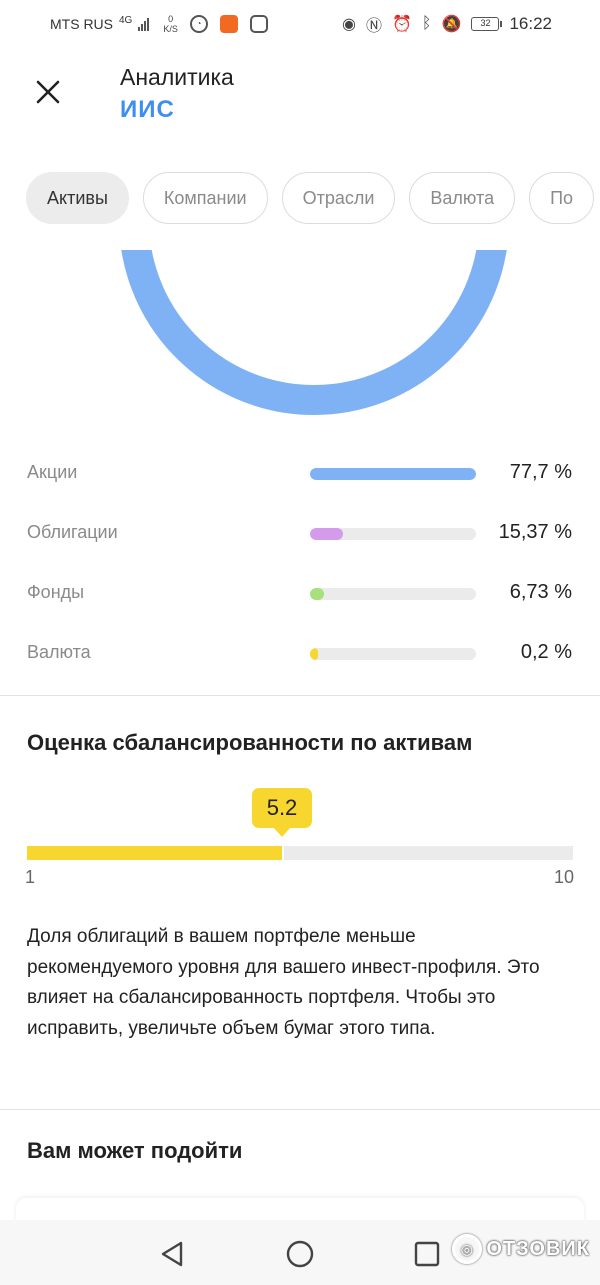 The height and width of the screenshot is (1285, 600). I want to click on allocation-label: Акции, so click(52, 472).